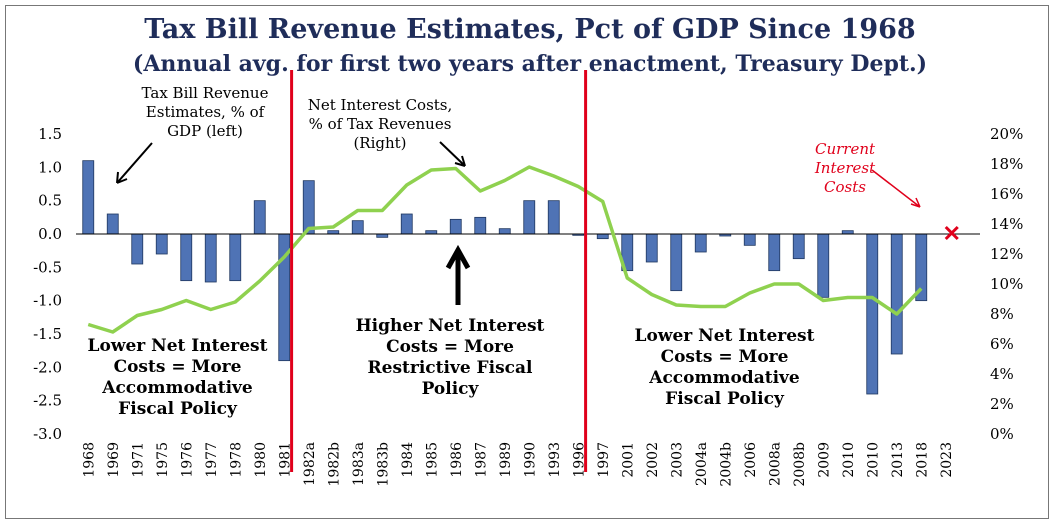 The width and height of the screenshot is (1056, 529). I want to click on category-tick-label: 2009, so click(824, 460).